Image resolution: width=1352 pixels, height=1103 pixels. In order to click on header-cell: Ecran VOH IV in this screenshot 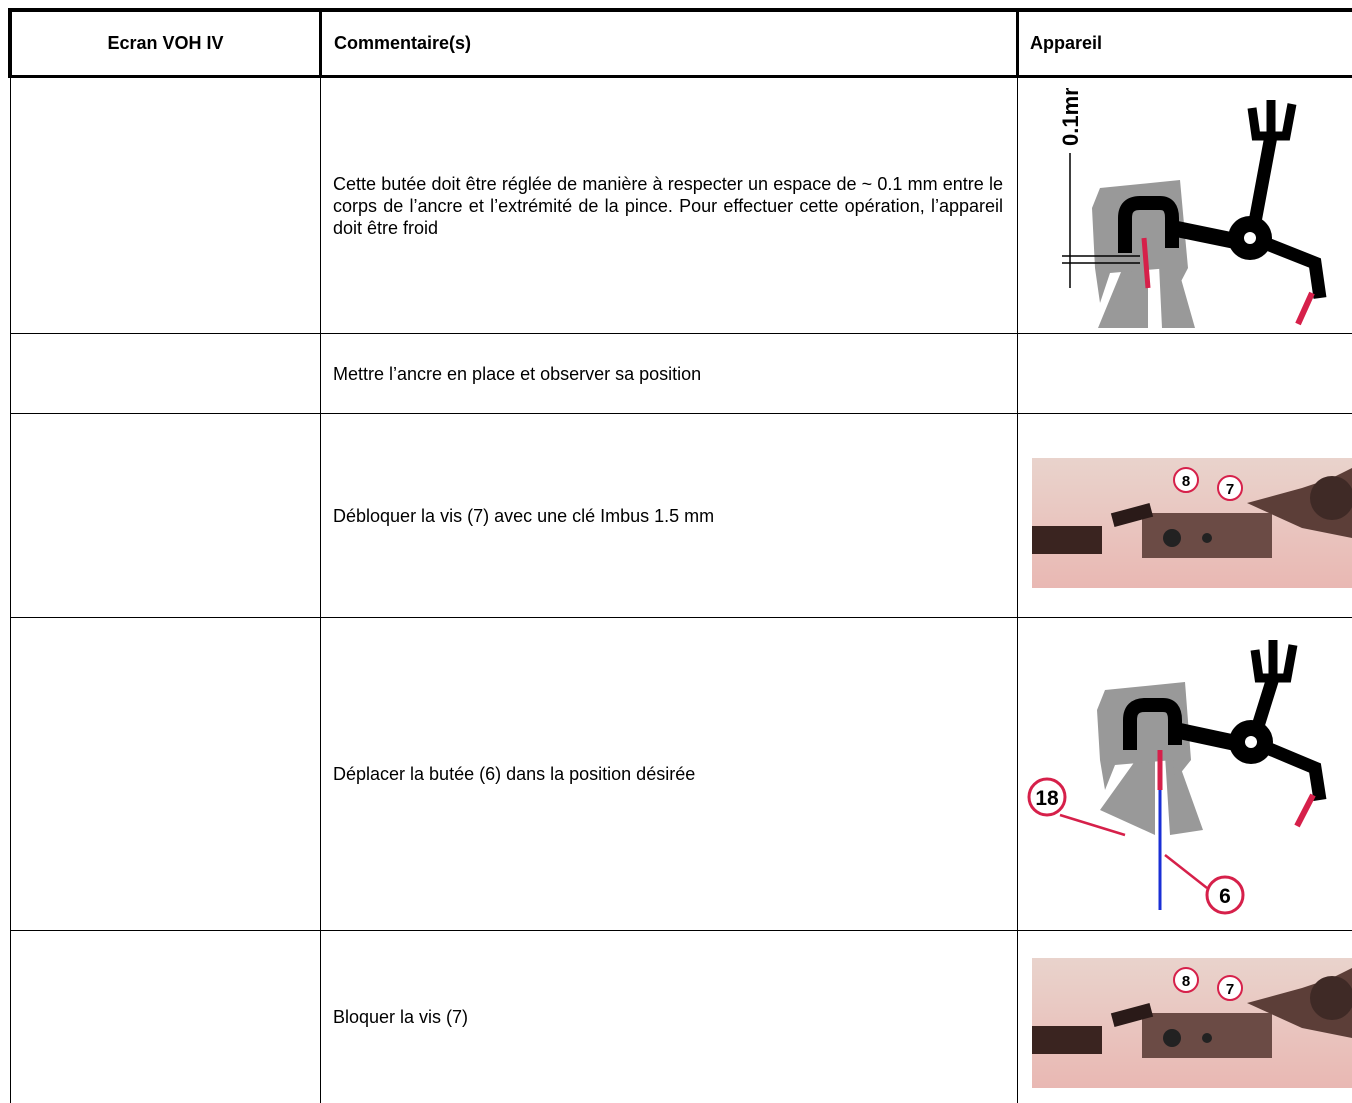, I will do `click(165, 43)`.